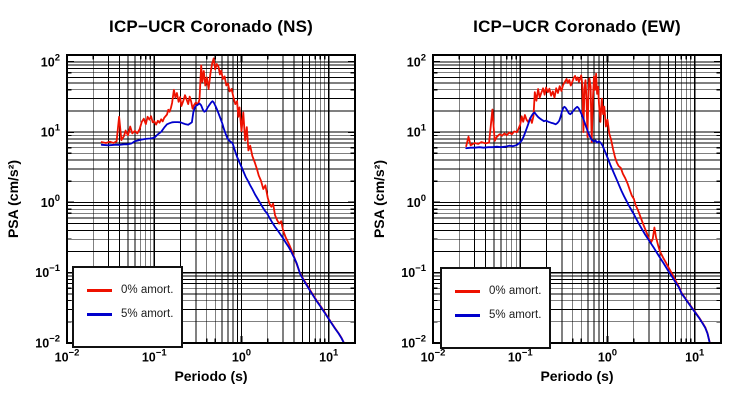 The width and height of the screenshot is (730, 400). I want to click on x-axis-label-ns: Periodo (s), so click(211, 376).